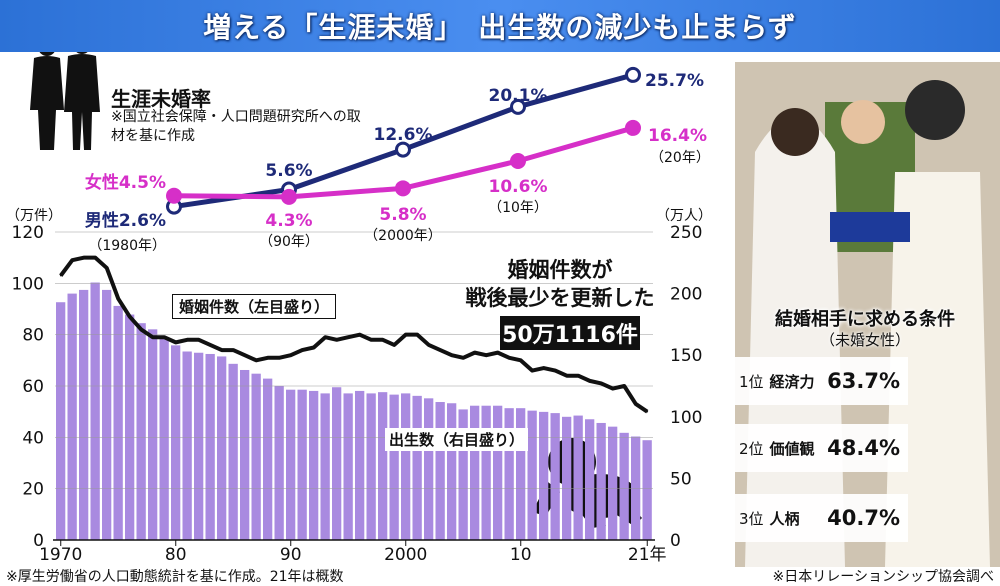 The height and width of the screenshot is (586, 1000). What do you see at coordinates (865, 319) in the screenshot?
I see `conditions-title: 結婚相手に求める条件` at bounding box center [865, 319].